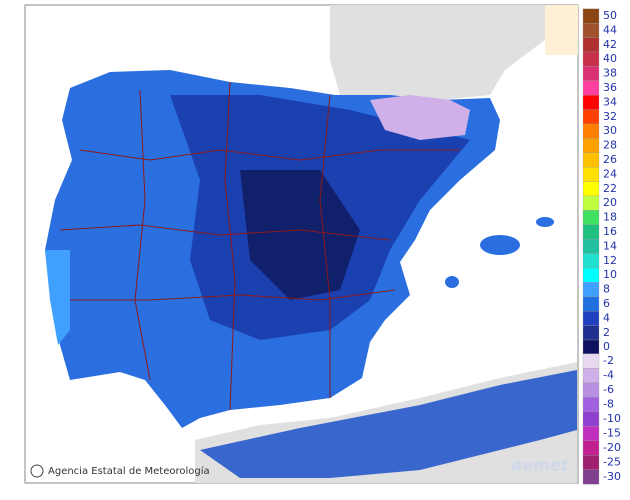 Image resolution: width=630 pixels, height=500 pixels. I want to click on interior-coldest, so click(300, 235).